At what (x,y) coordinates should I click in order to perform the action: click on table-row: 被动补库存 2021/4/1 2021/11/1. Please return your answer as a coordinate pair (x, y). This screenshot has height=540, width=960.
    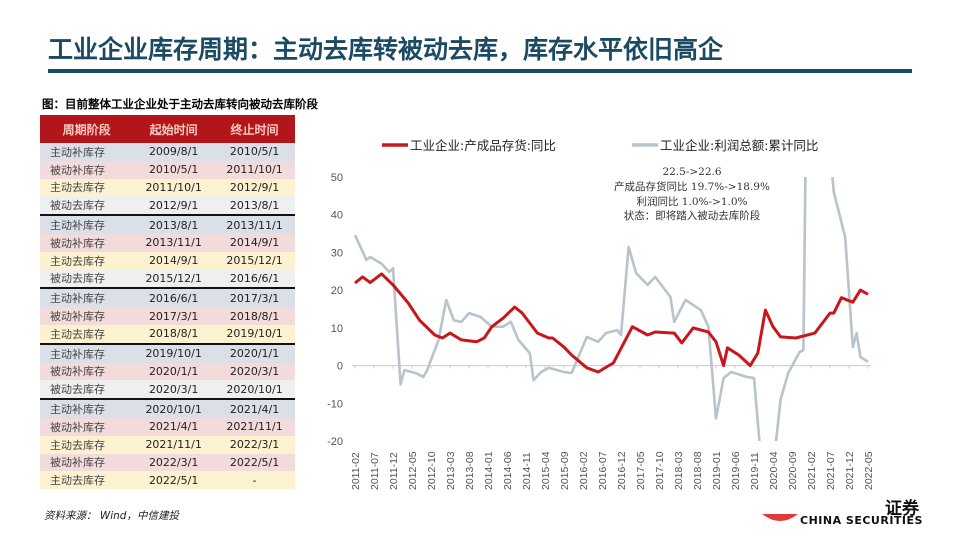
    Looking at the image, I should click on (167, 426).